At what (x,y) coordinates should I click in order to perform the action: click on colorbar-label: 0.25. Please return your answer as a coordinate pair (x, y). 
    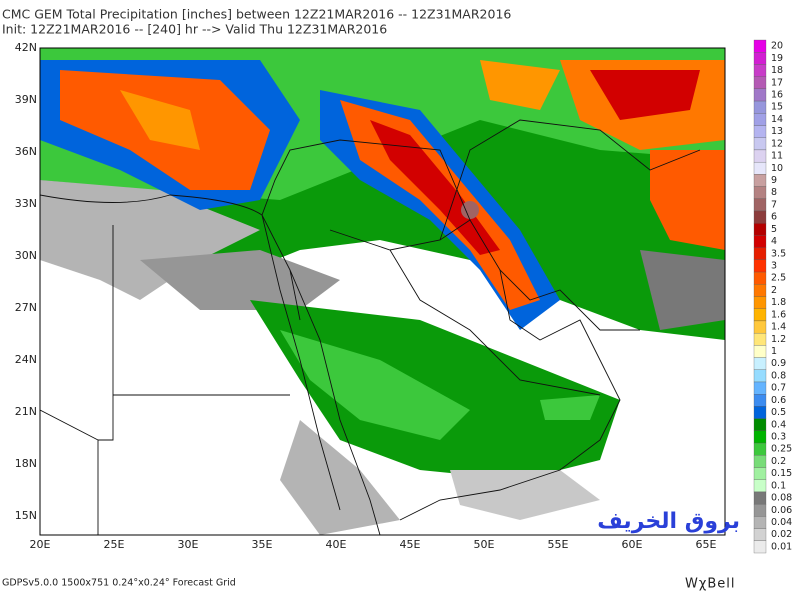
    Looking at the image, I should click on (781, 449).